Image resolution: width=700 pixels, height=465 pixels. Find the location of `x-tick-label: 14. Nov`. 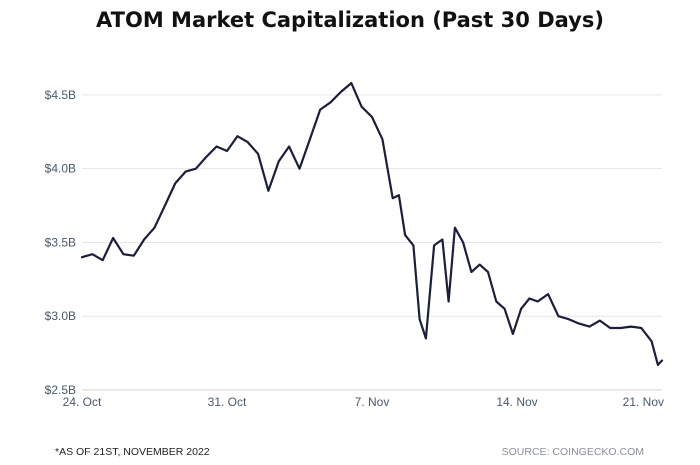

x-tick-label: 14. Nov is located at coordinates (516, 402).